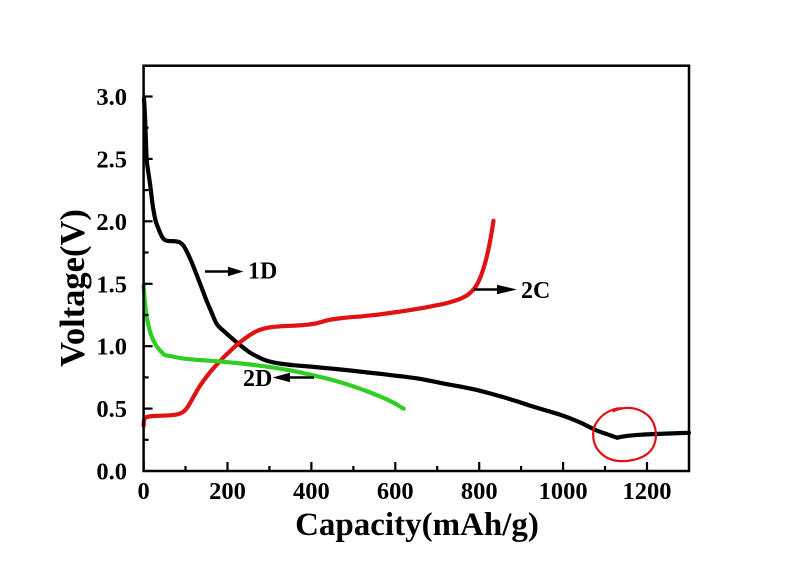 This screenshot has width=800, height=565. What do you see at coordinates (111, 472) in the screenshot?
I see `svg-text: 0.0` at bounding box center [111, 472].